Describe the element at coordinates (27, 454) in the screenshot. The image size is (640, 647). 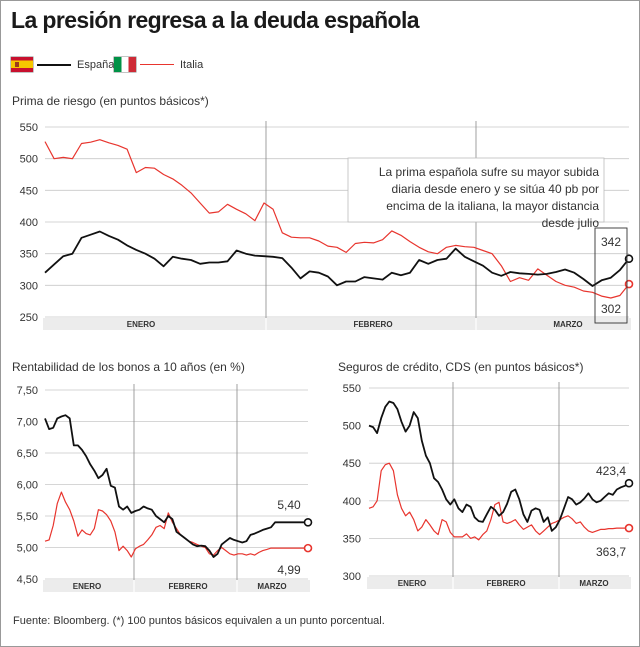
I see `y-tick-label-bonos: 6,50` at that location.